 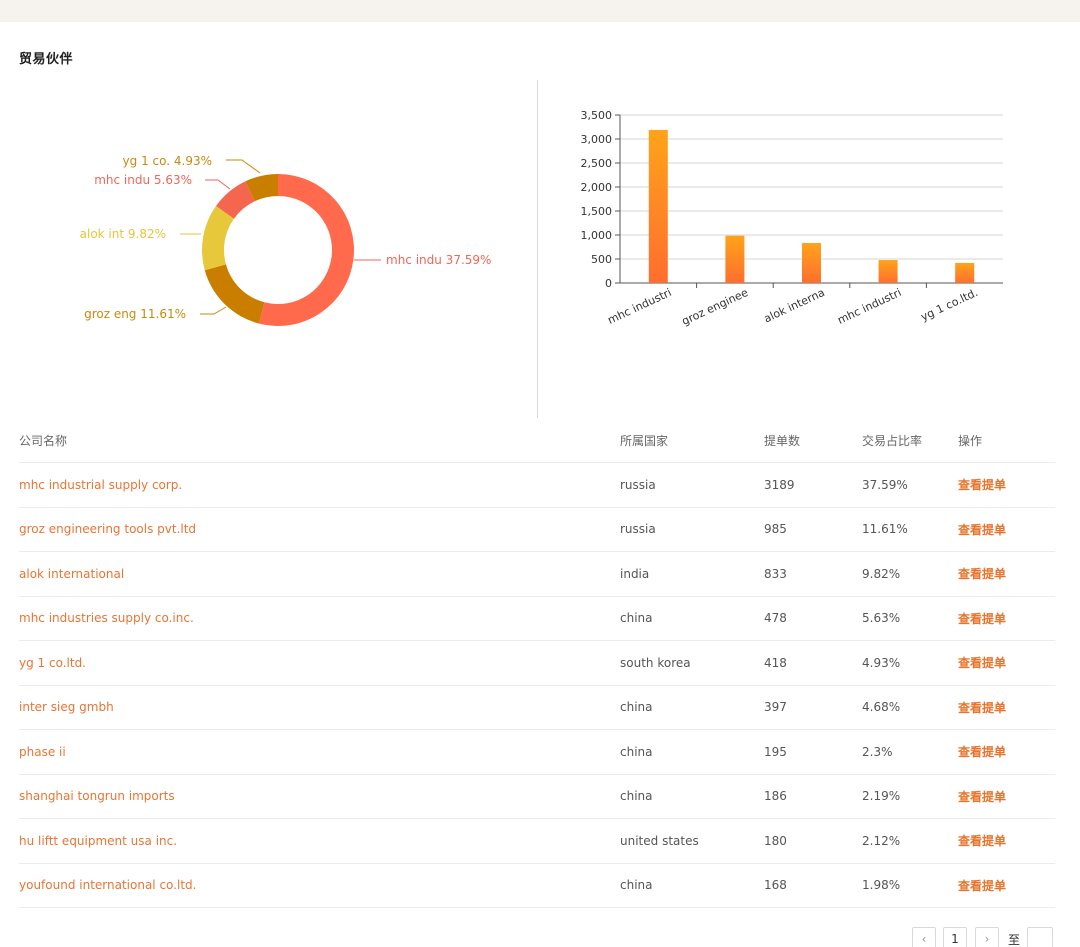 I want to click on trade-ratio-cell: 5.63%, so click(x=881, y=618).